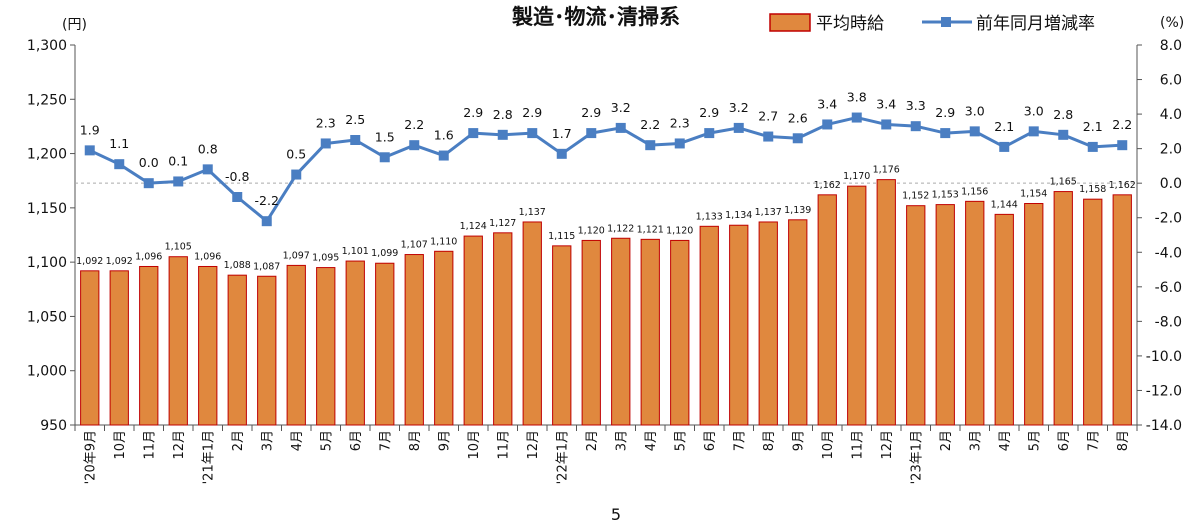 The height and width of the screenshot is (522, 1200). I want to click on x-tick-label: 7月, so click(1093, 440).